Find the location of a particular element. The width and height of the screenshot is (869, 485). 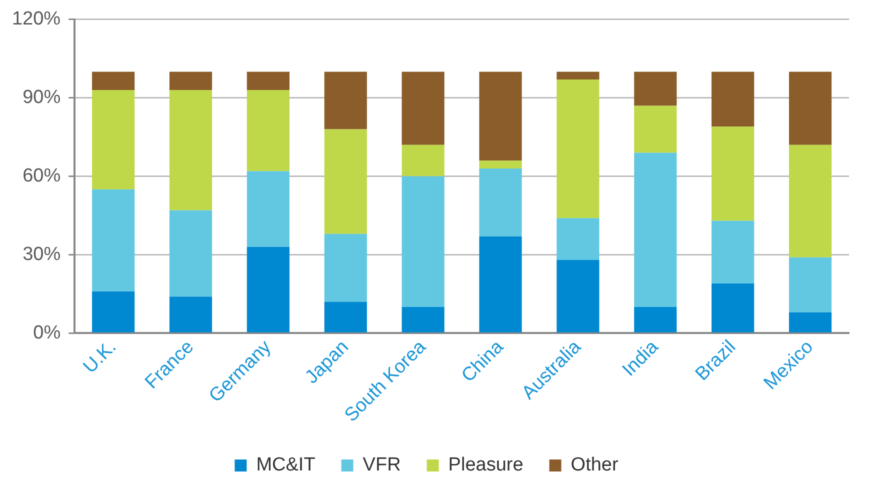

legend-label: VFR is located at coordinates (381, 465).